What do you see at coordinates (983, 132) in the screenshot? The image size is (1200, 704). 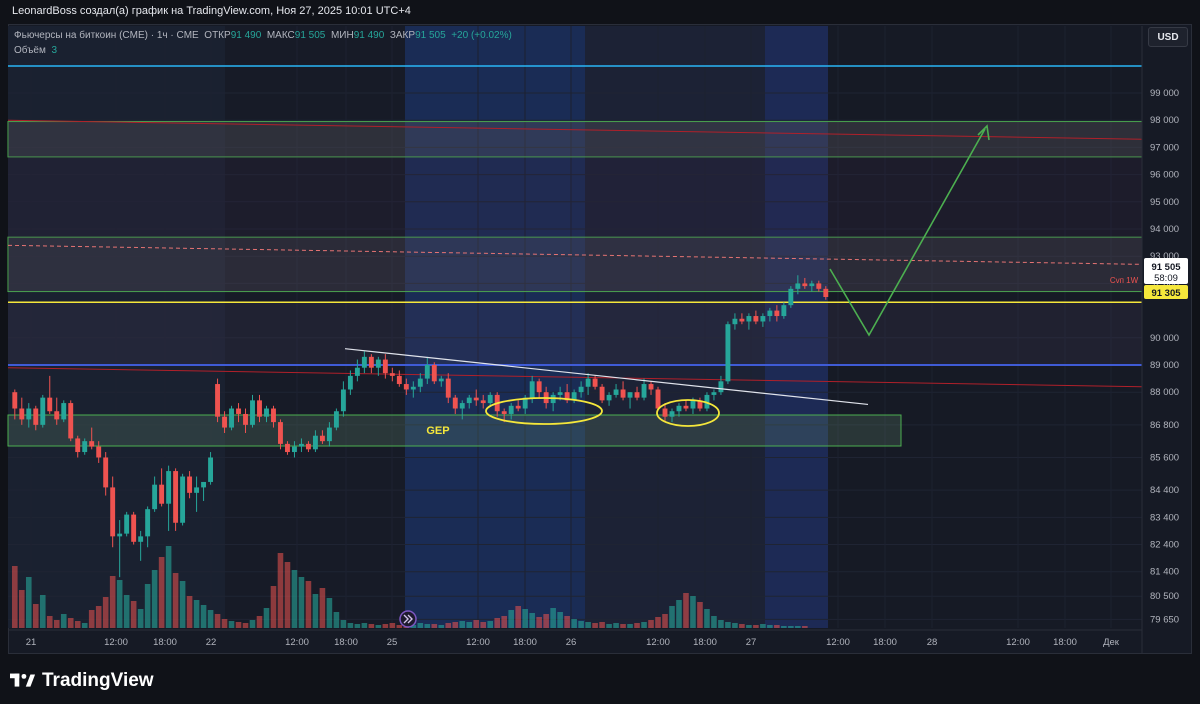 I see `projection-arrowhead` at bounding box center [983, 132].